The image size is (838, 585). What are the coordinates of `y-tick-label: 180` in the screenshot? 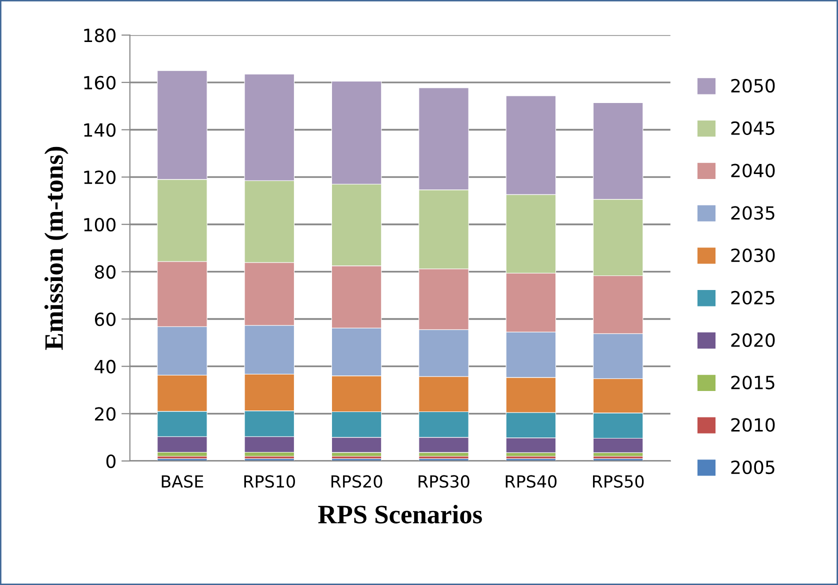 It's located at (100, 35).